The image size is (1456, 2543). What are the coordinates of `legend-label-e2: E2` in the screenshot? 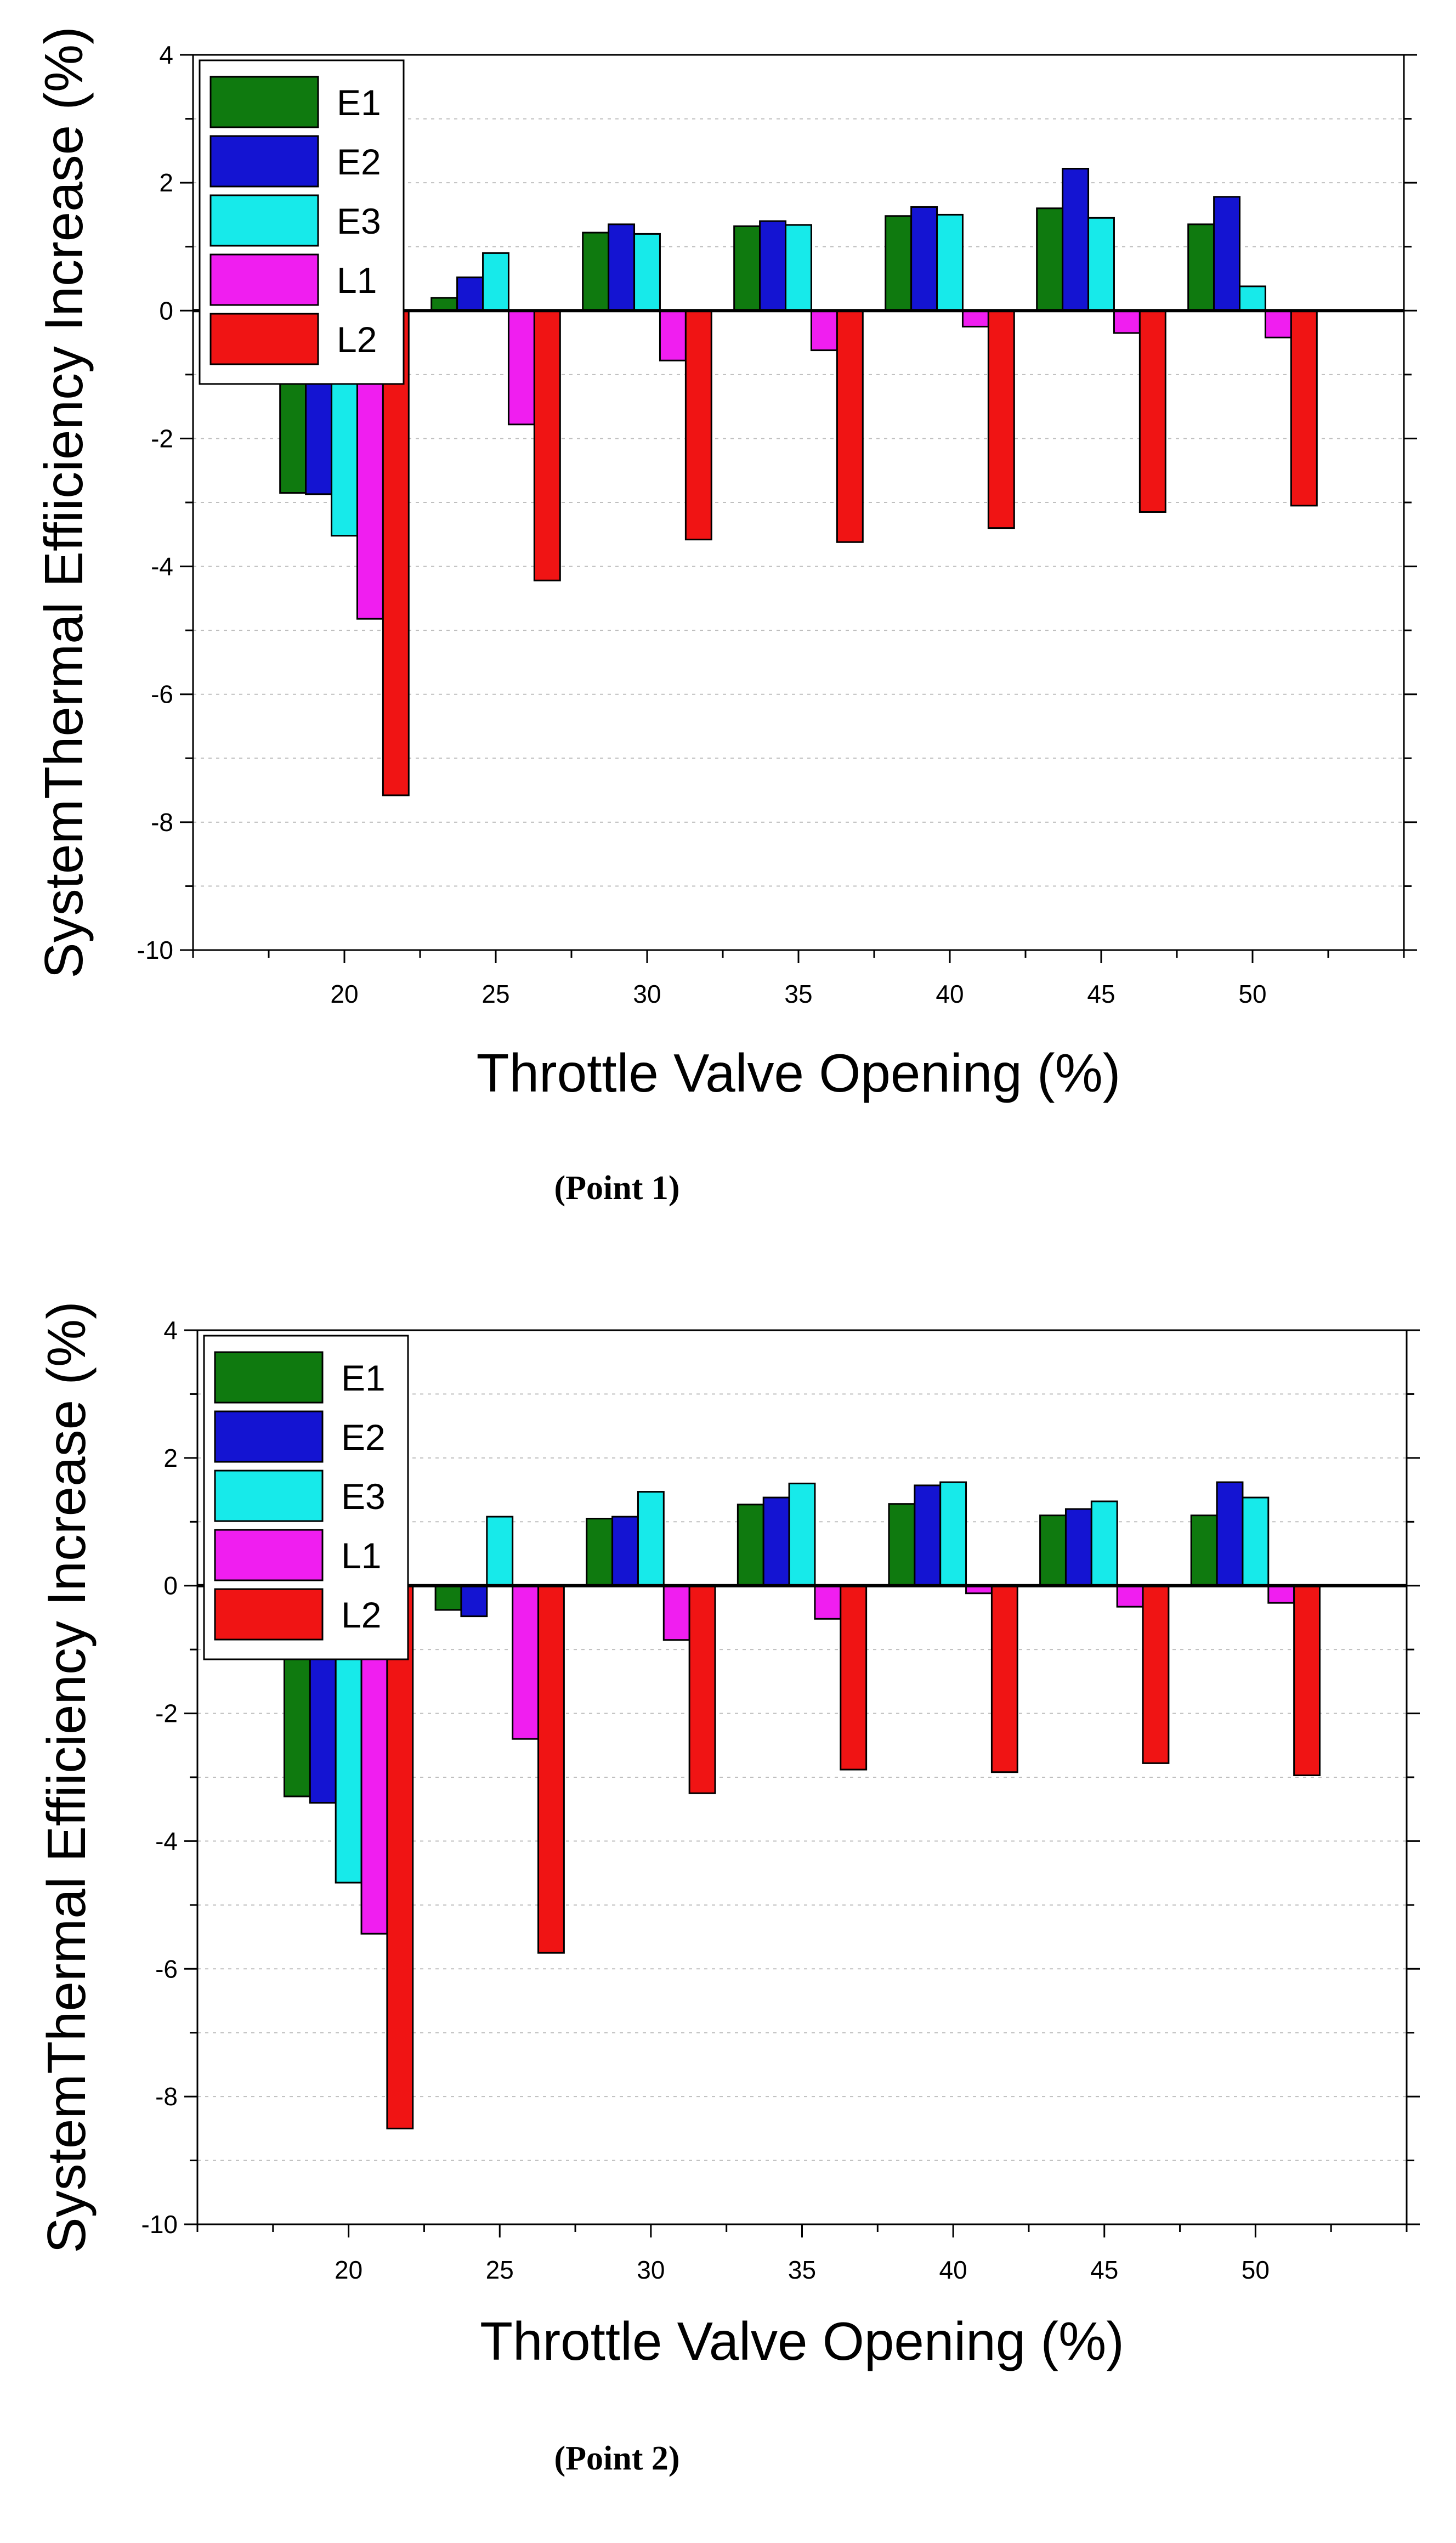 It's located at (363, 1437).